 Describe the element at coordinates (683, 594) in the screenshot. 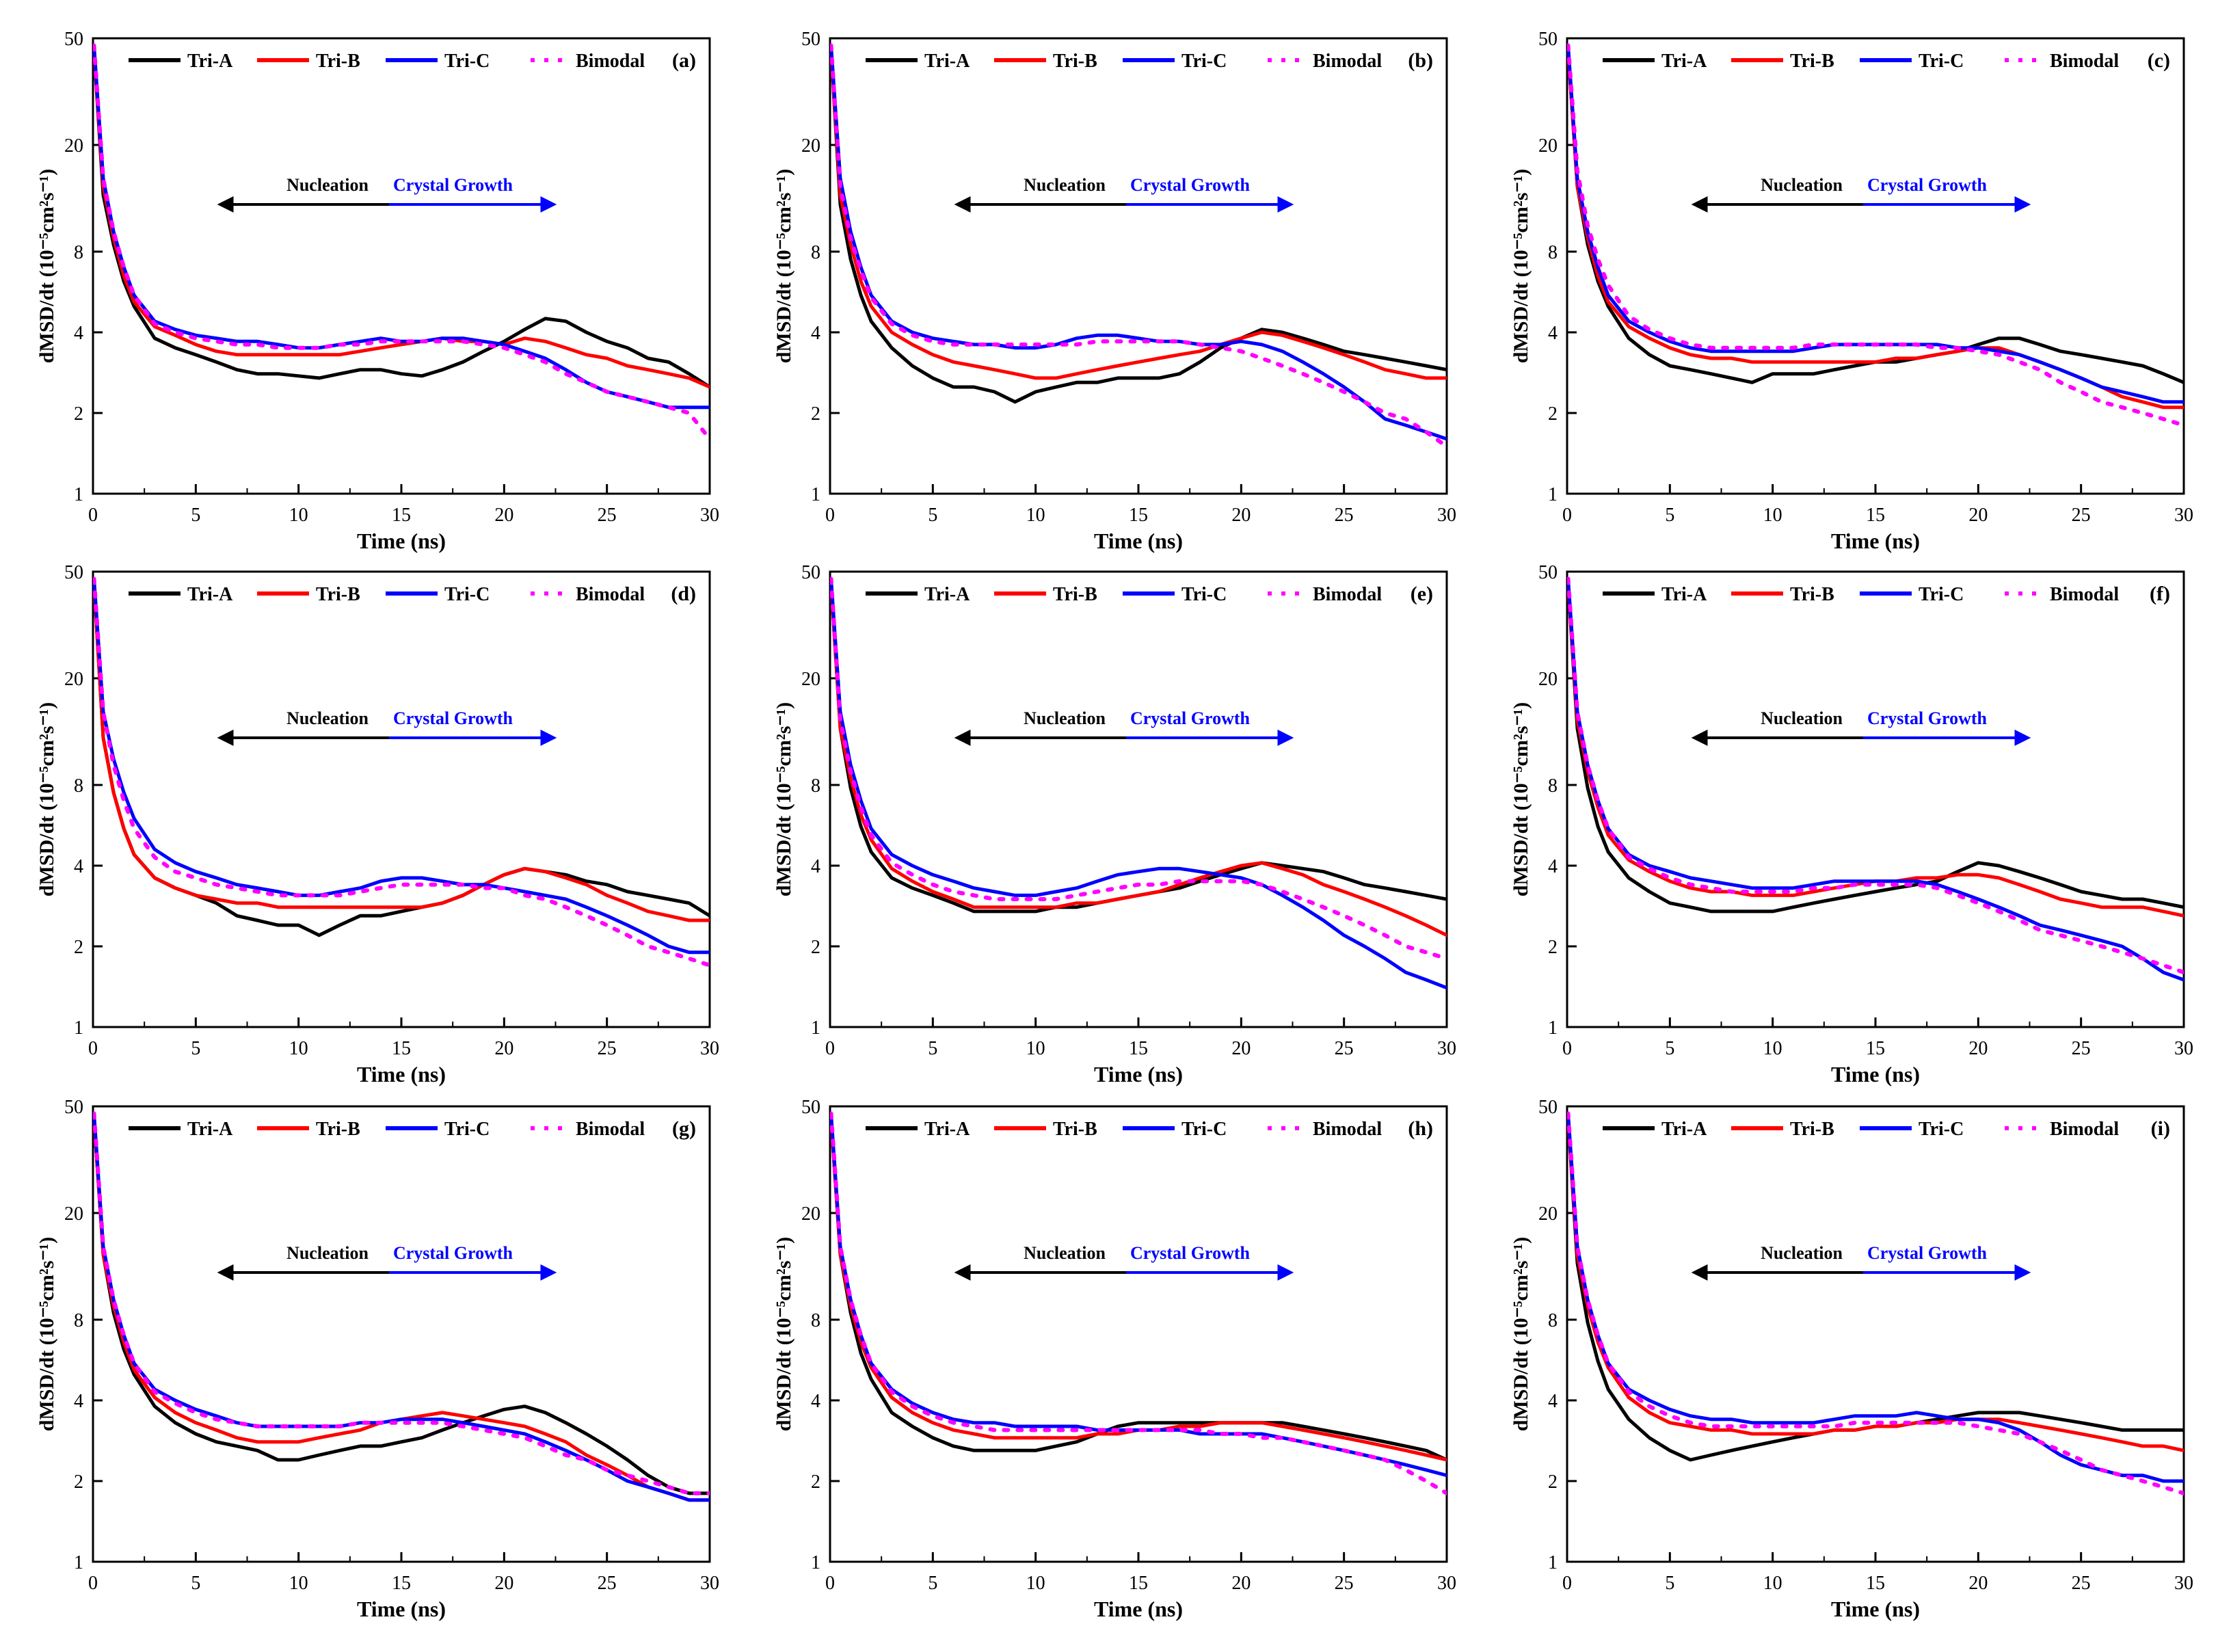

I see `panel-label: (d)` at that location.